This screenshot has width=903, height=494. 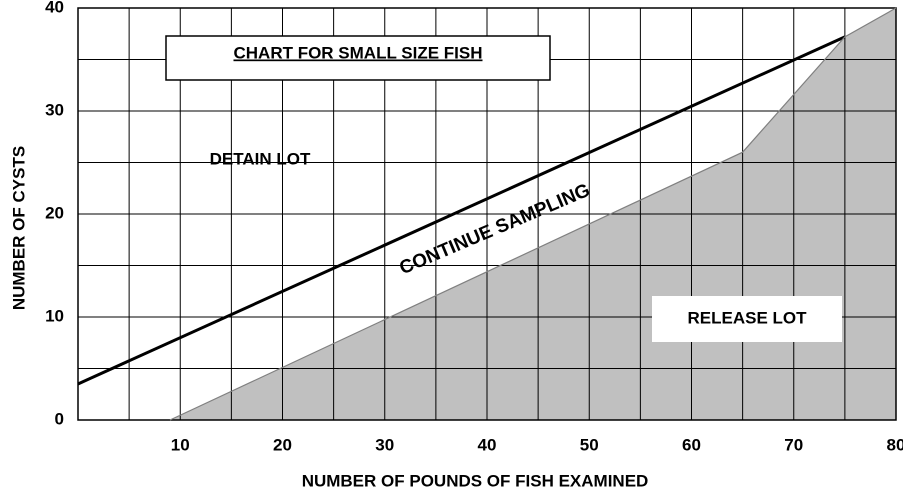 I want to click on x-tick-label: 40, so click(x=487, y=444).